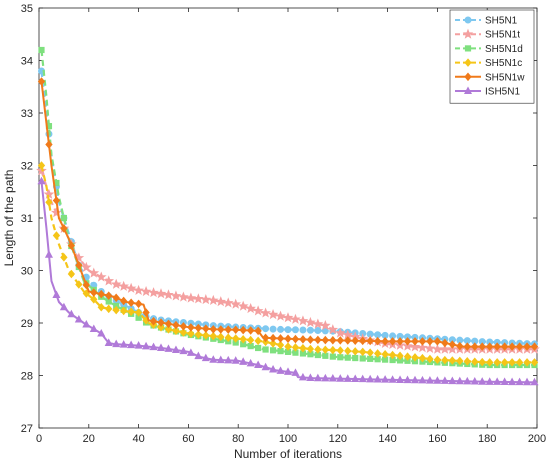 The height and width of the screenshot is (469, 550). Describe the element at coordinates (537, 439) in the screenshot. I see `x-tick-label: 200` at that location.